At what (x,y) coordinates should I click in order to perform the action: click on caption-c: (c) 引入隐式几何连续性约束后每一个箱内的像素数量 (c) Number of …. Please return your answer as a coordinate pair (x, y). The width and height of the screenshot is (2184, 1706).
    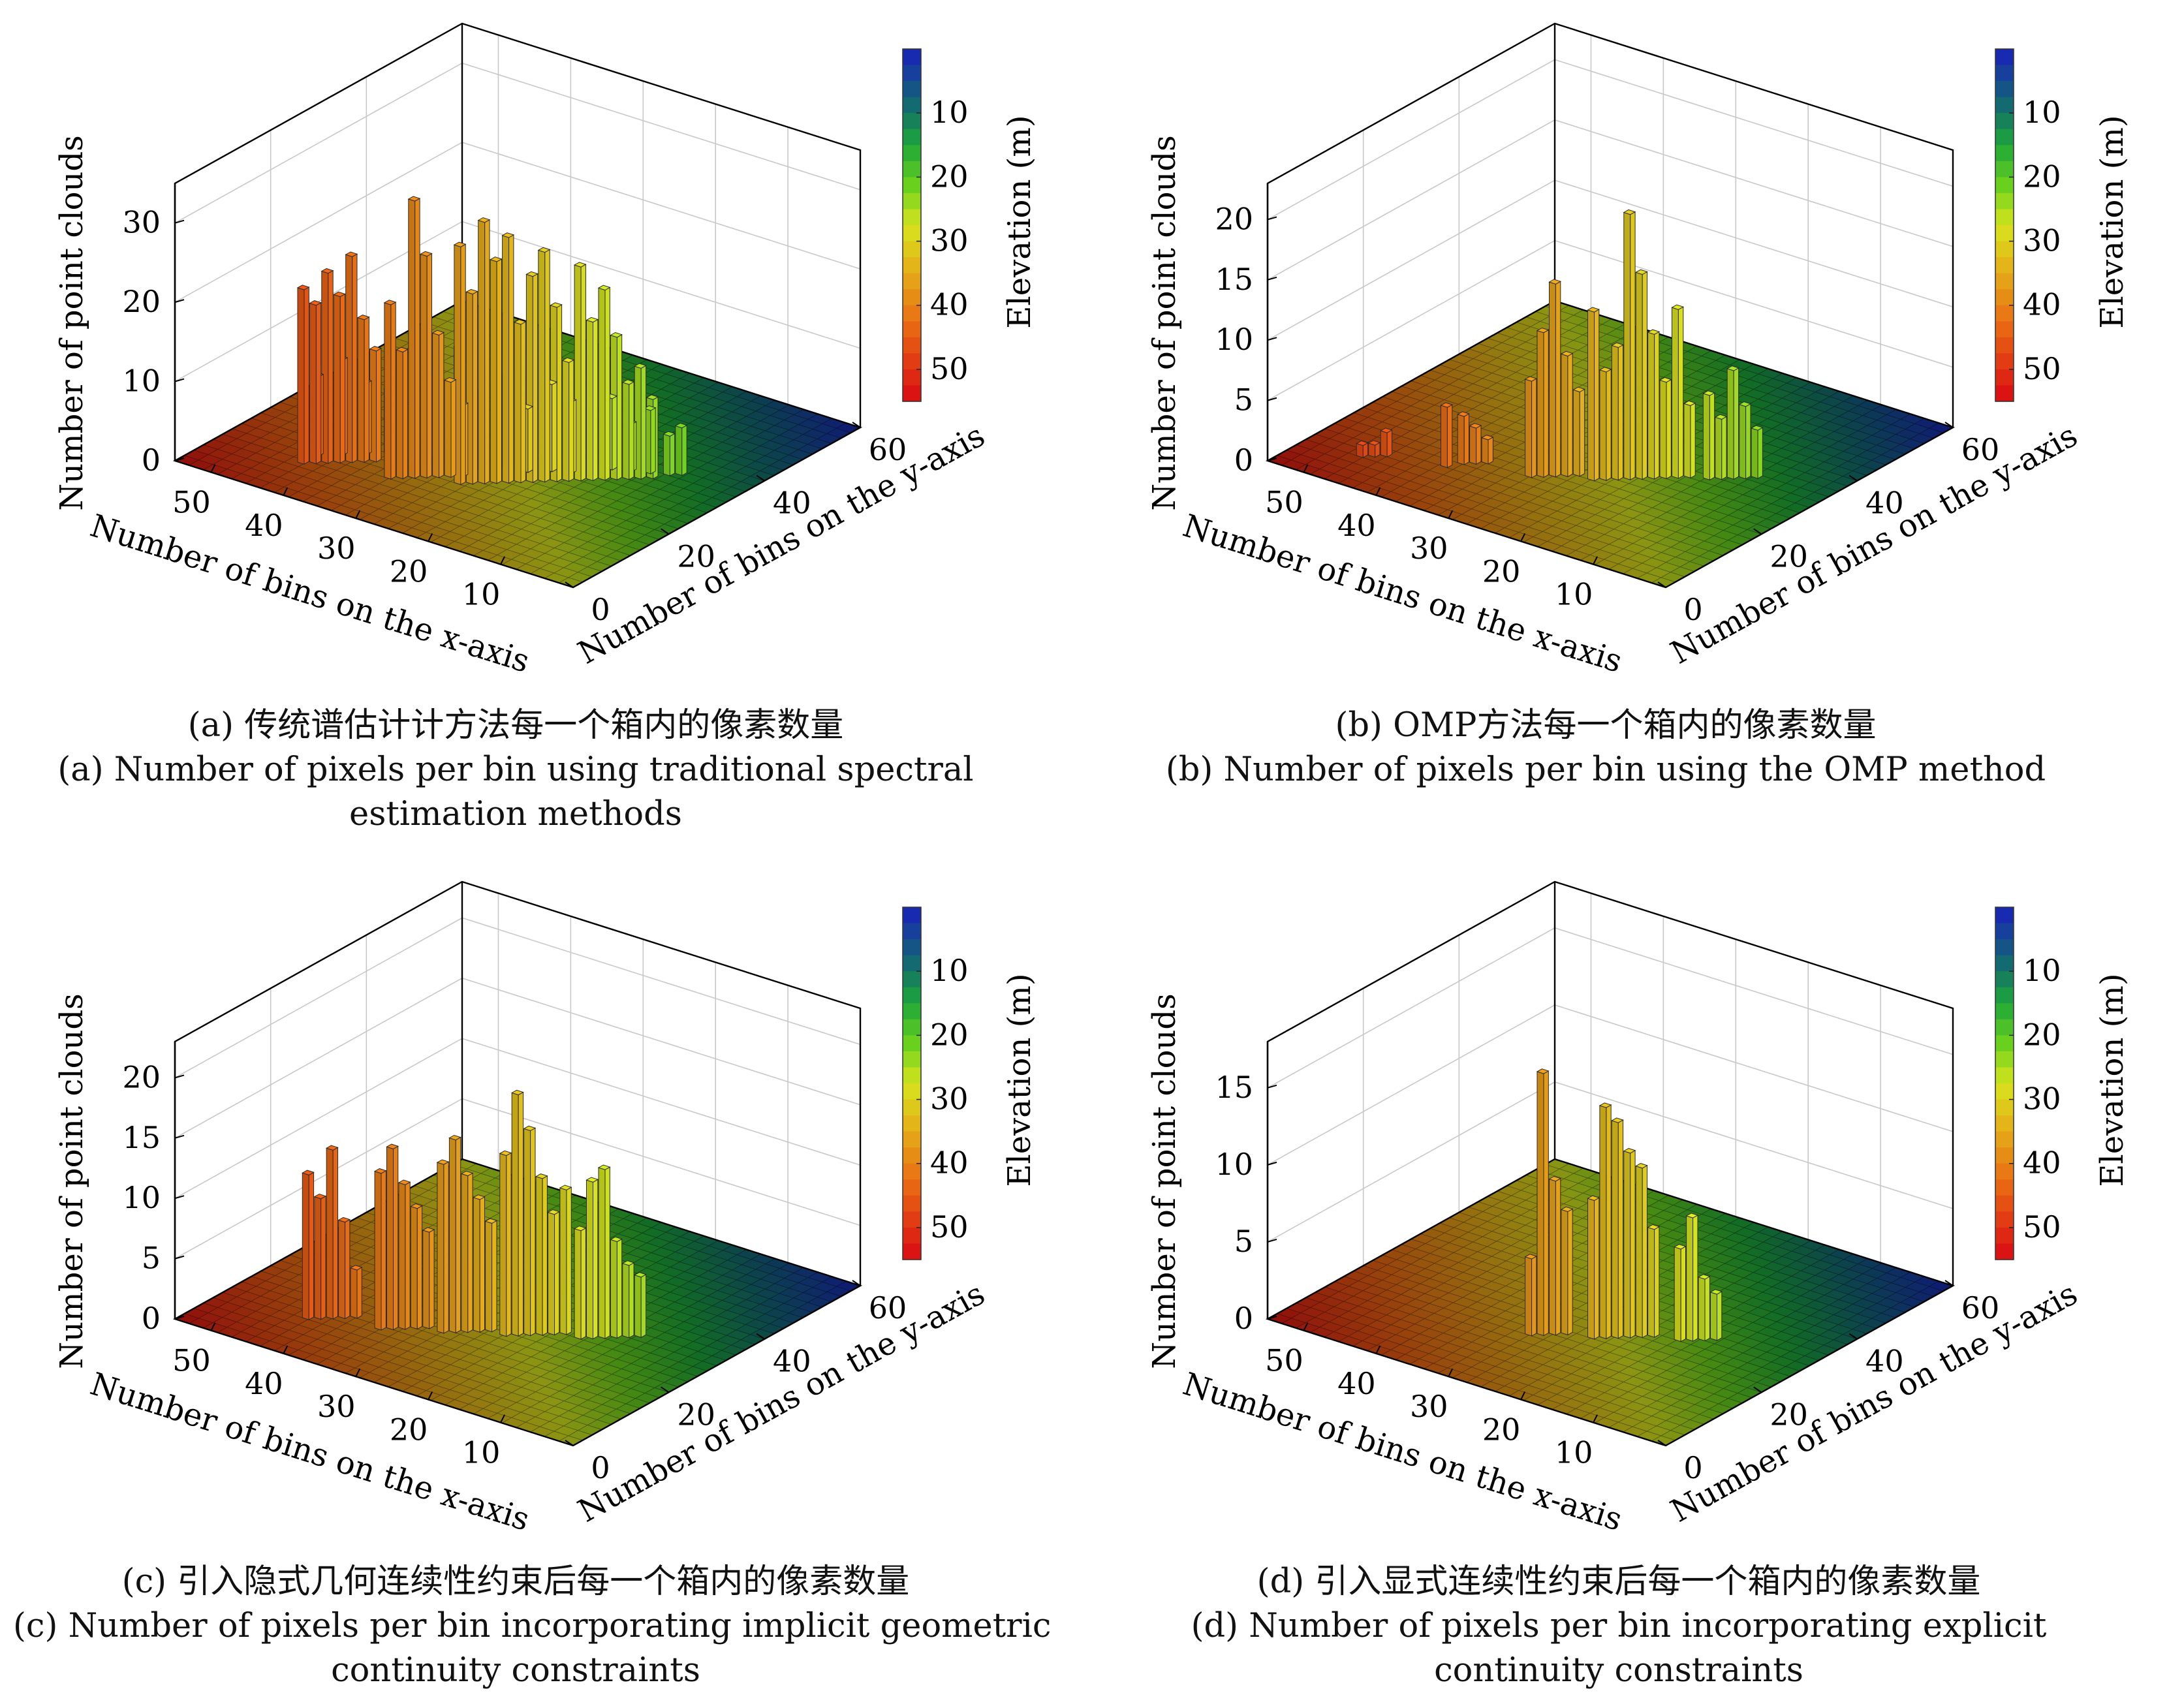
    Looking at the image, I should click on (533, 1626).